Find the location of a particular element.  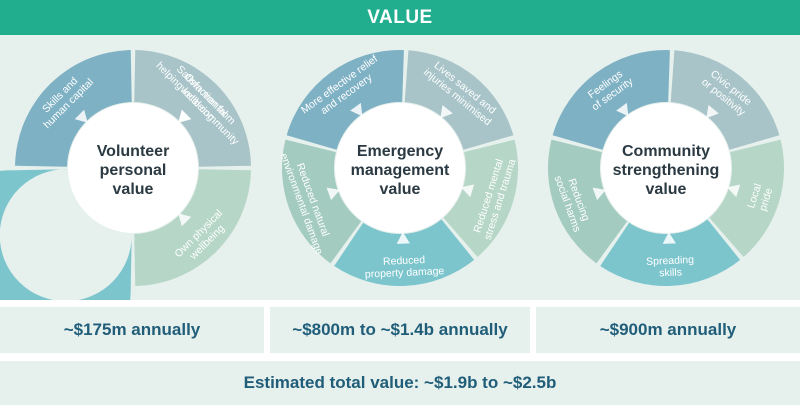

wheel-title: Emergency management value is located at coordinates (400, 170).